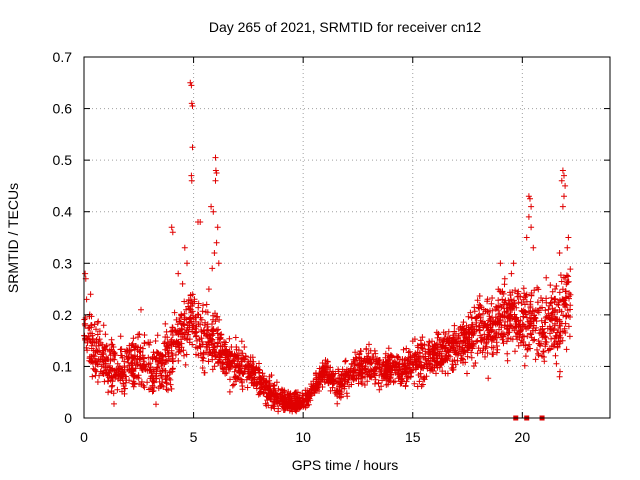 The height and width of the screenshot is (480, 640). I want to click on y-tick-label: 0.7, so click(63, 57).